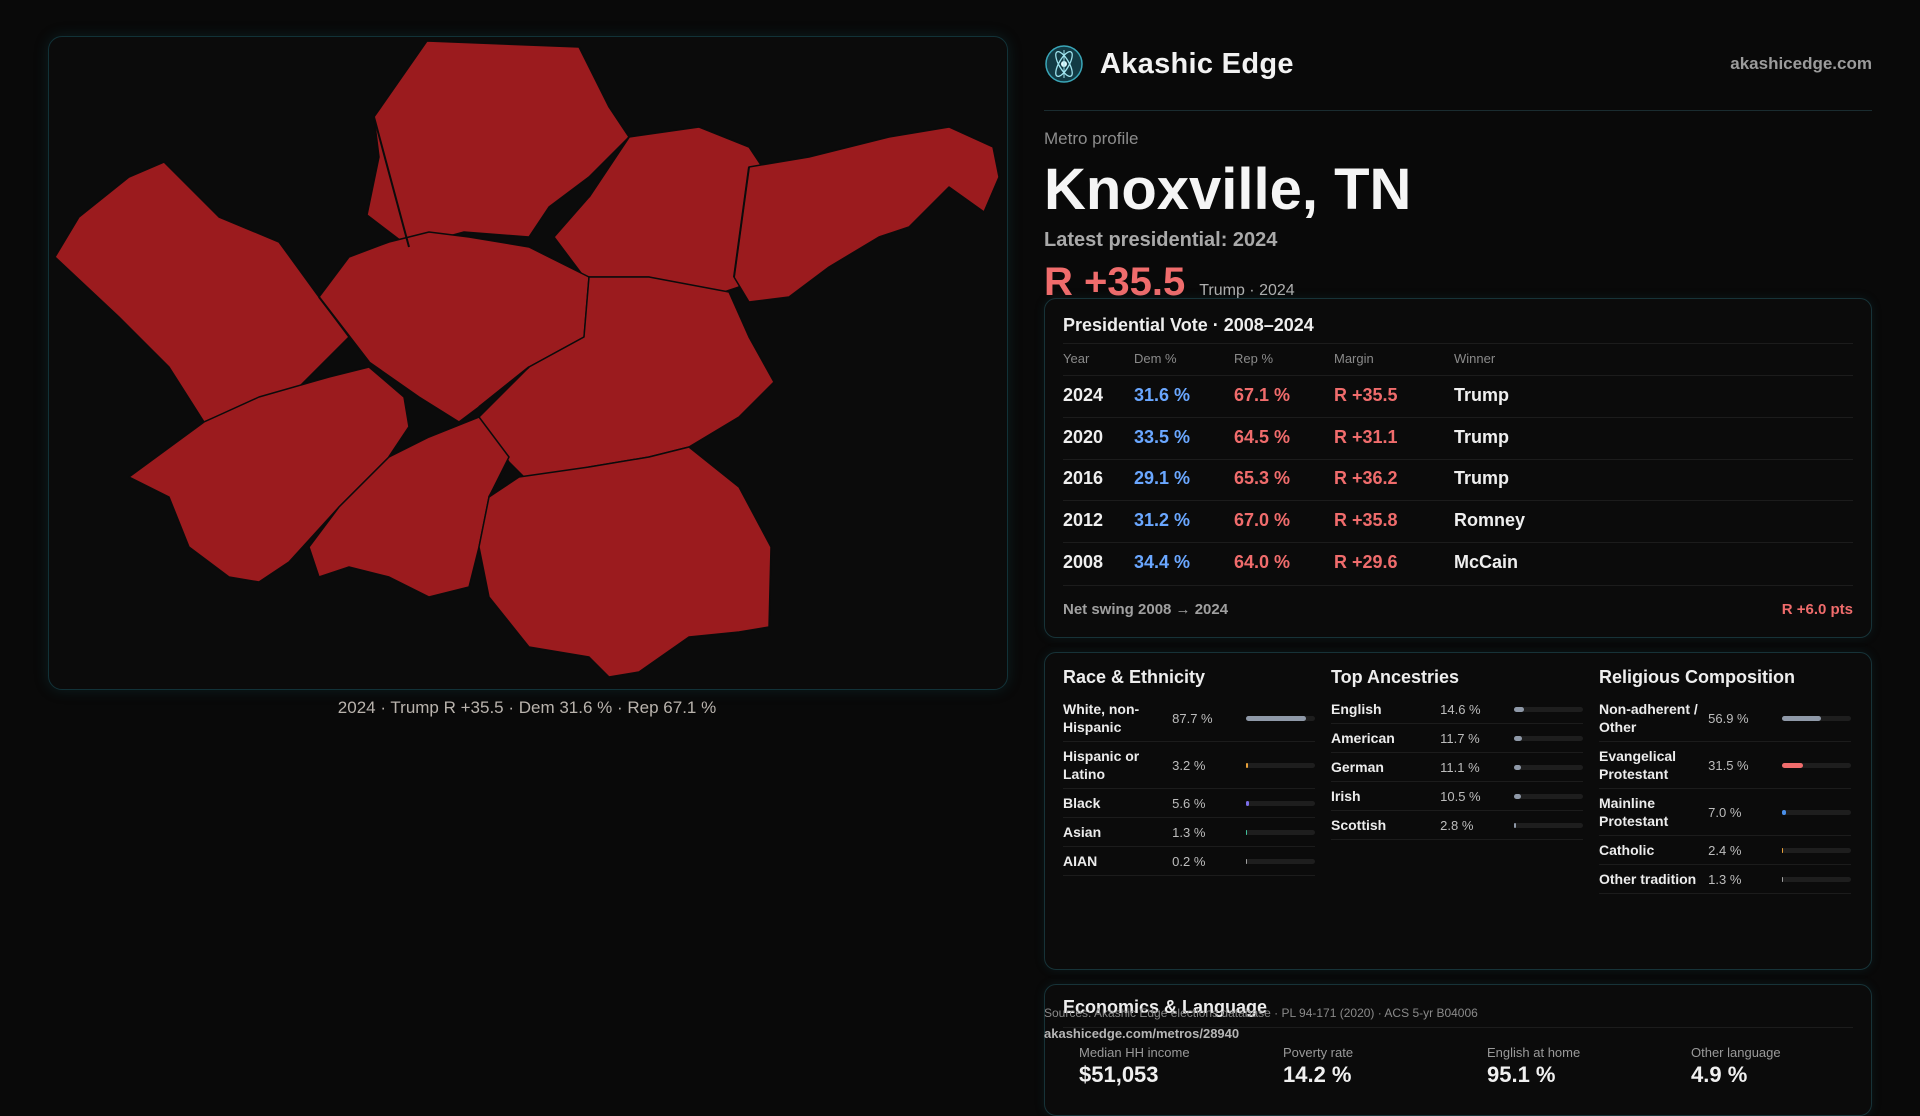  What do you see at coordinates (1119, 1074) in the screenshot?
I see `econ-value: $51,053` at bounding box center [1119, 1074].